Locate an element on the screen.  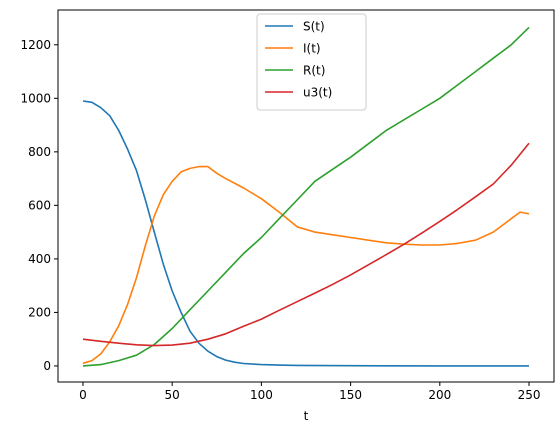
legend-label: S(t) is located at coordinates (314, 27).